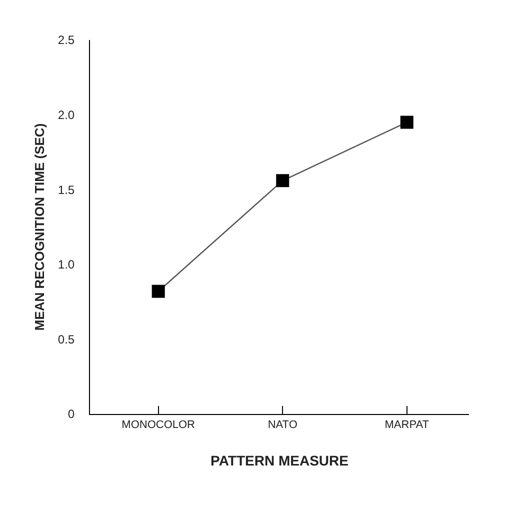 Image resolution: width=509 pixels, height=524 pixels. I want to click on y-tick-label: 0, so click(71, 414).